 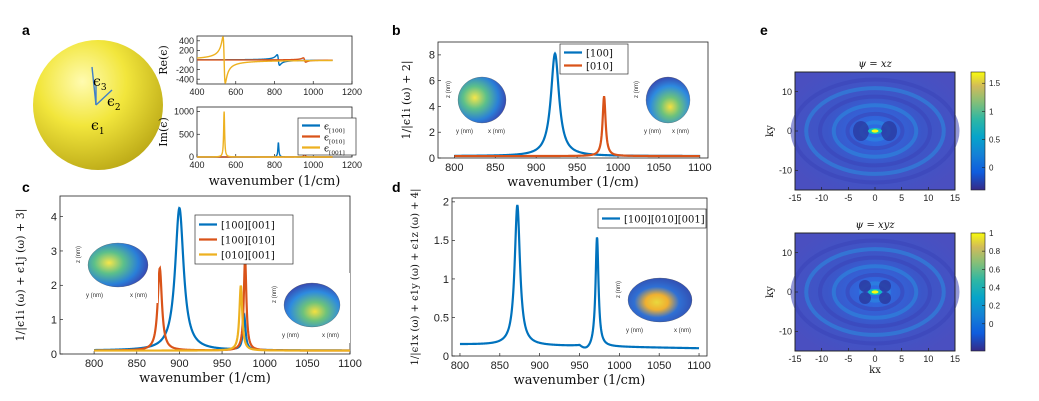 What do you see at coordinates (991, 168) in the screenshot?
I see `colorbar-tick-label: 0` at bounding box center [991, 168].